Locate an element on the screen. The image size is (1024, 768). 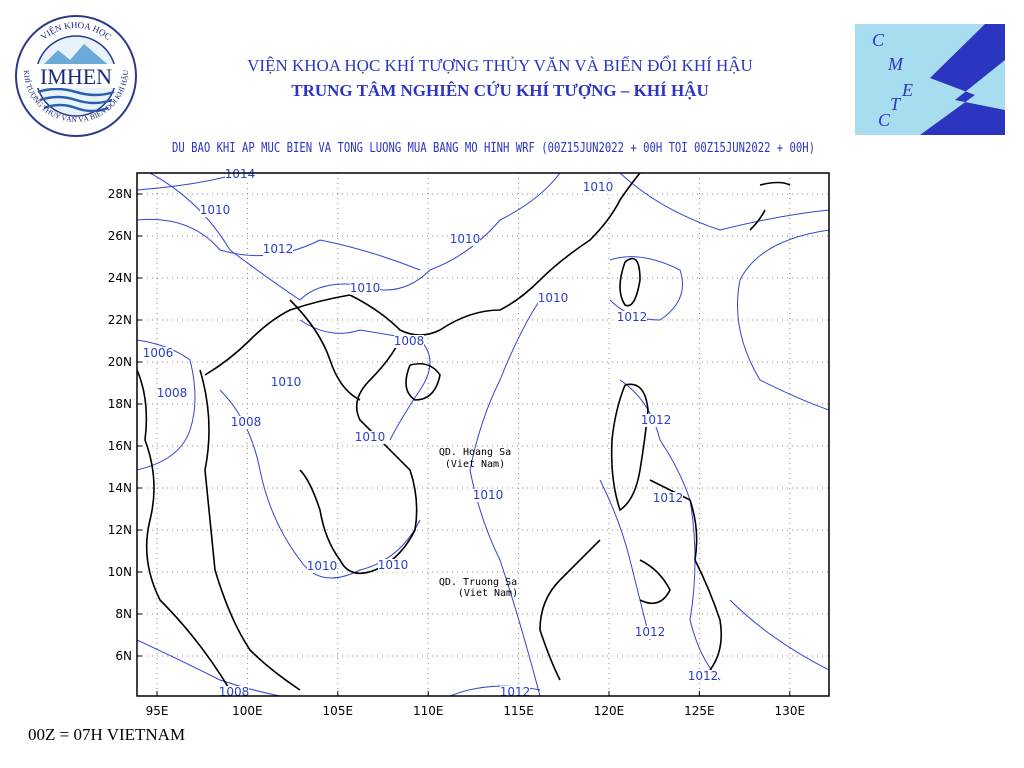
contour-label: 1006 is located at coordinates (158, 353).